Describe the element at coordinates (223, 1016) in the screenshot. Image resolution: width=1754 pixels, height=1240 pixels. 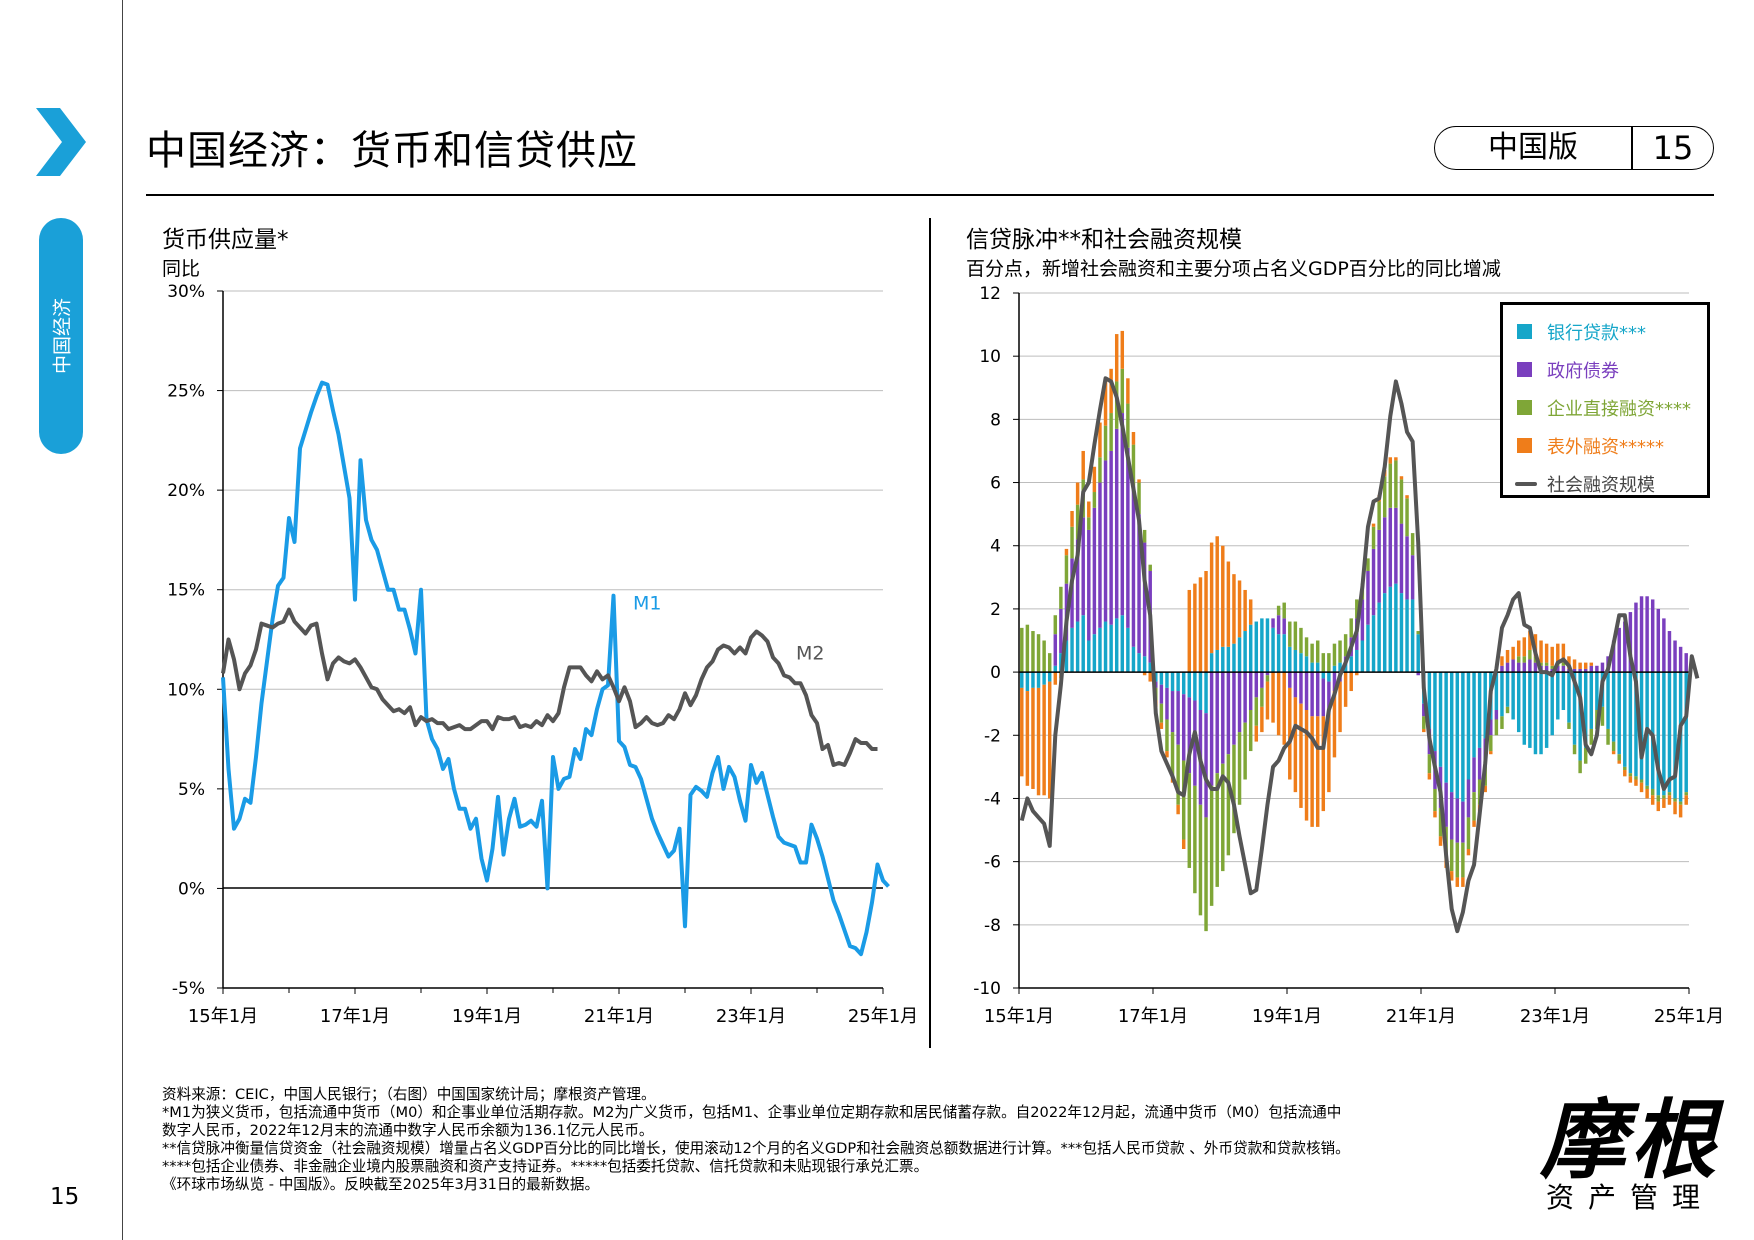
I see `x-tick-label: 15年1月` at that location.